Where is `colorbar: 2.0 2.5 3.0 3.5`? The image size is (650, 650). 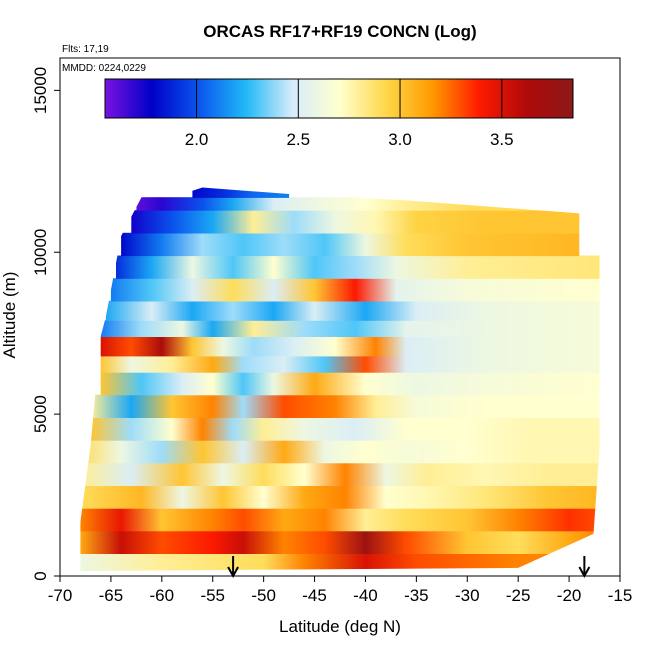 colorbar: 2.0 2.5 3.0 3.5 is located at coordinates (339, 113).